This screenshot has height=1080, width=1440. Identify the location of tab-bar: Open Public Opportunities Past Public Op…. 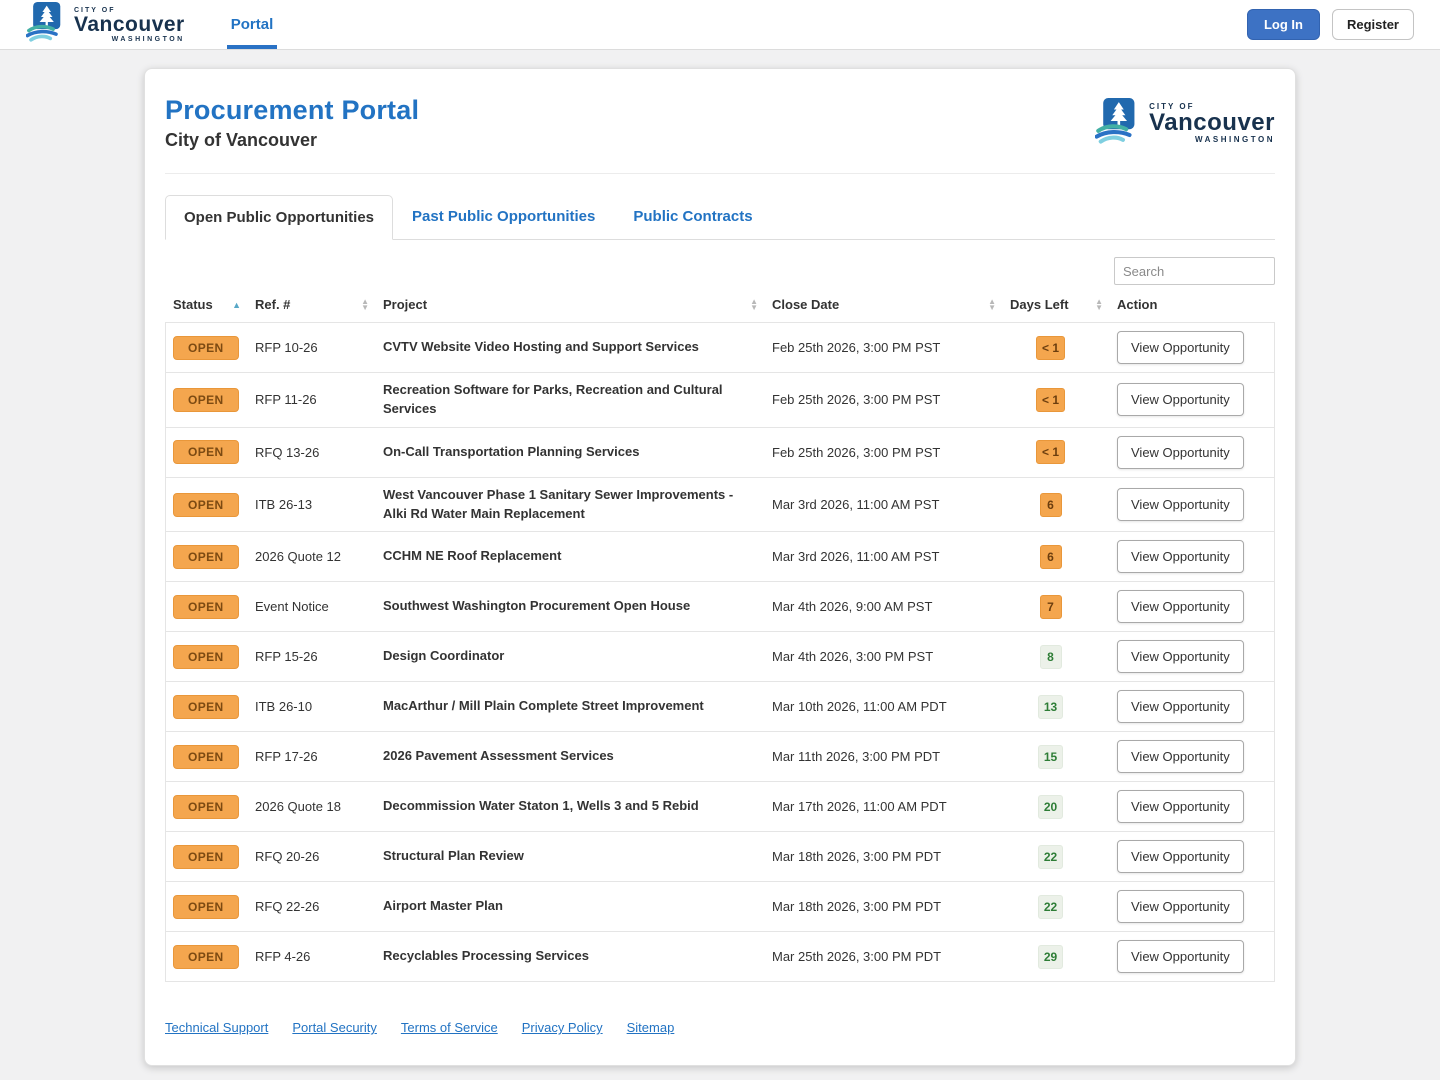
(720, 217).